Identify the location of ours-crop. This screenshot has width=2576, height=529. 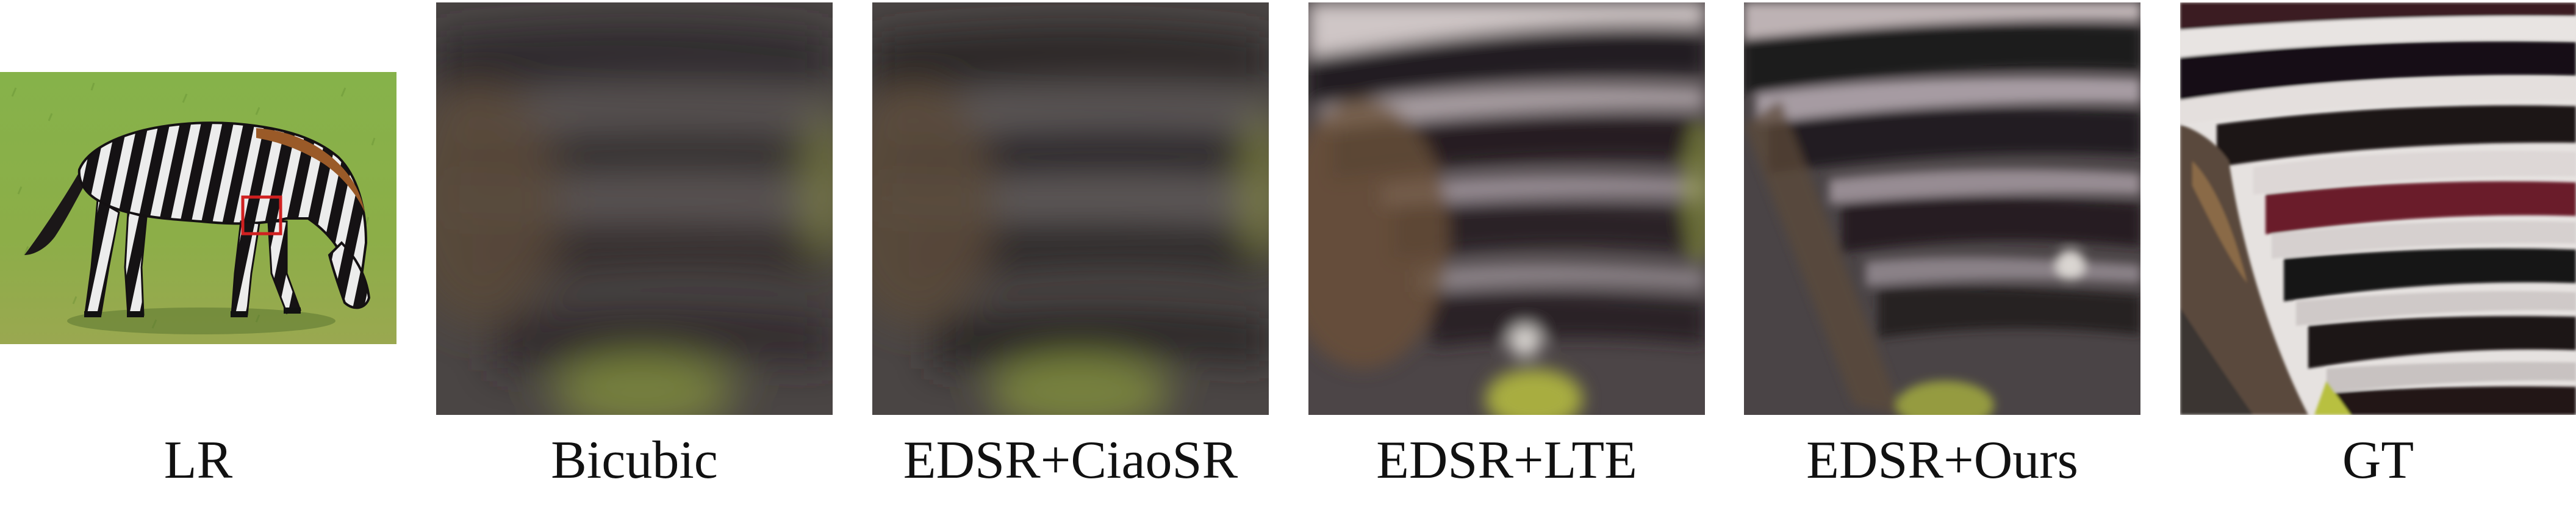
(1942, 208).